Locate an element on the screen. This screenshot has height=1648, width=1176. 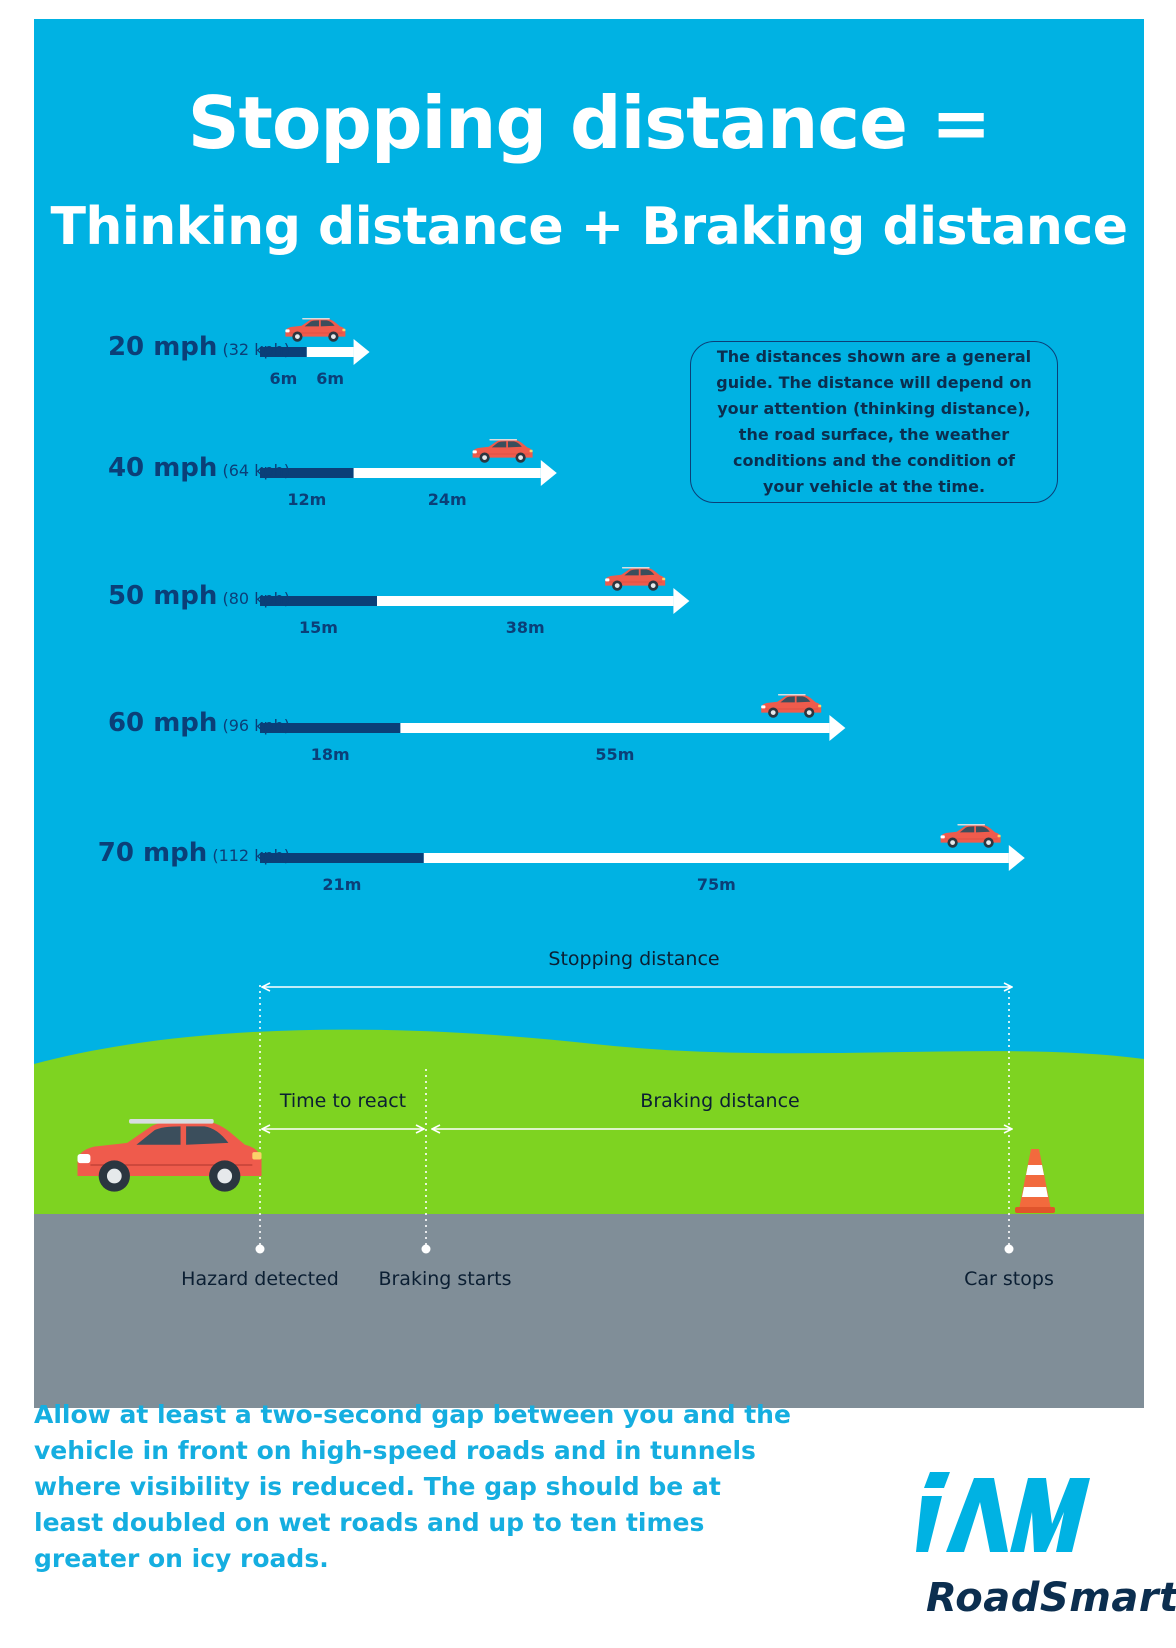
car-stops-label: Car stops is located at coordinates (1009, 1279).